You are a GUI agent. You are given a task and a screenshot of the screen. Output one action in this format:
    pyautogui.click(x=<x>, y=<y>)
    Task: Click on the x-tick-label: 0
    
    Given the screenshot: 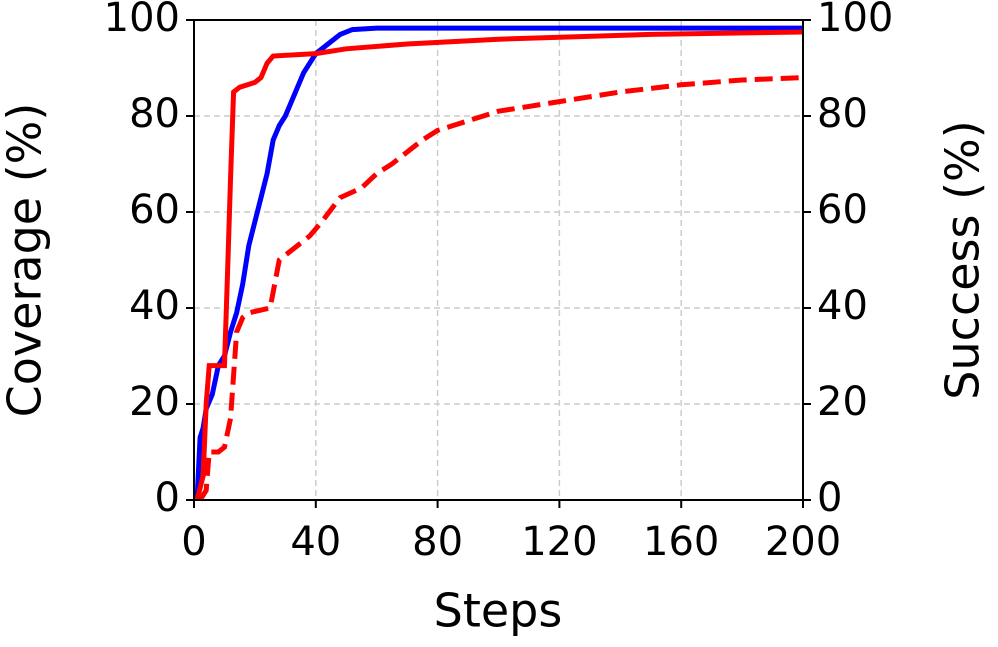 What is the action you would take?
    pyautogui.click(x=193, y=542)
    